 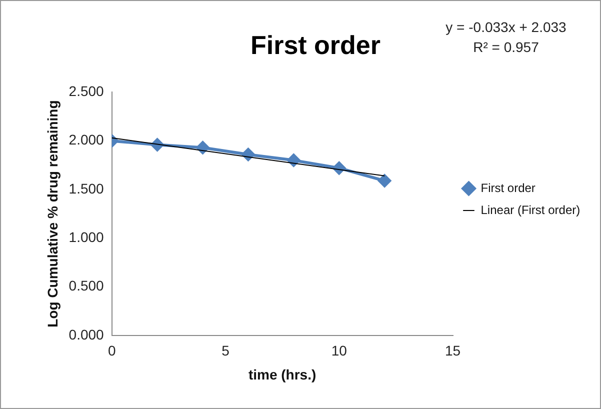 What do you see at coordinates (506, 27) in the screenshot?
I see `text: y = -0.033x + 2.033` at bounding box center [506, 27].